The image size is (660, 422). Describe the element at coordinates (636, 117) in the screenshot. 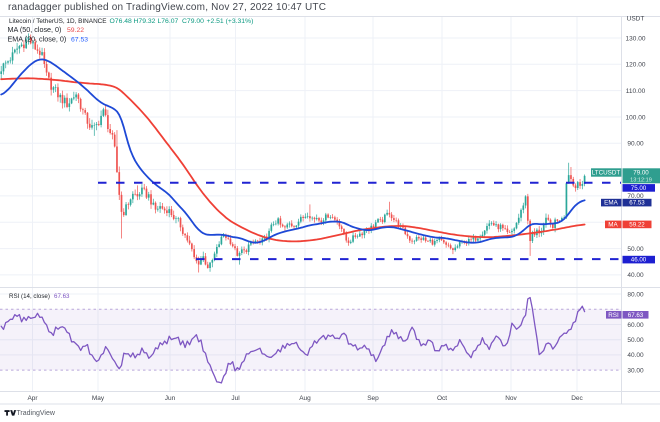

I see `svg-text: 100.00` at that location.